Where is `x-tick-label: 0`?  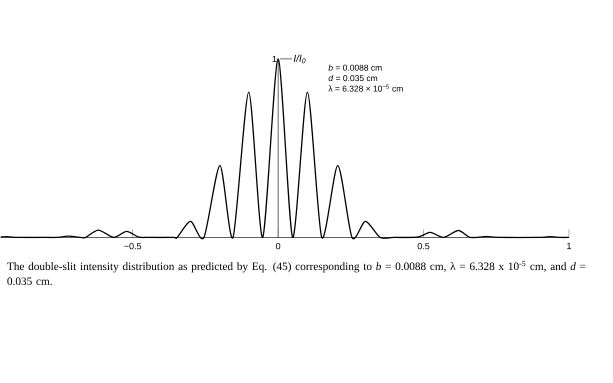
x-tick-label: 0 is located at coordinates (278, 246).